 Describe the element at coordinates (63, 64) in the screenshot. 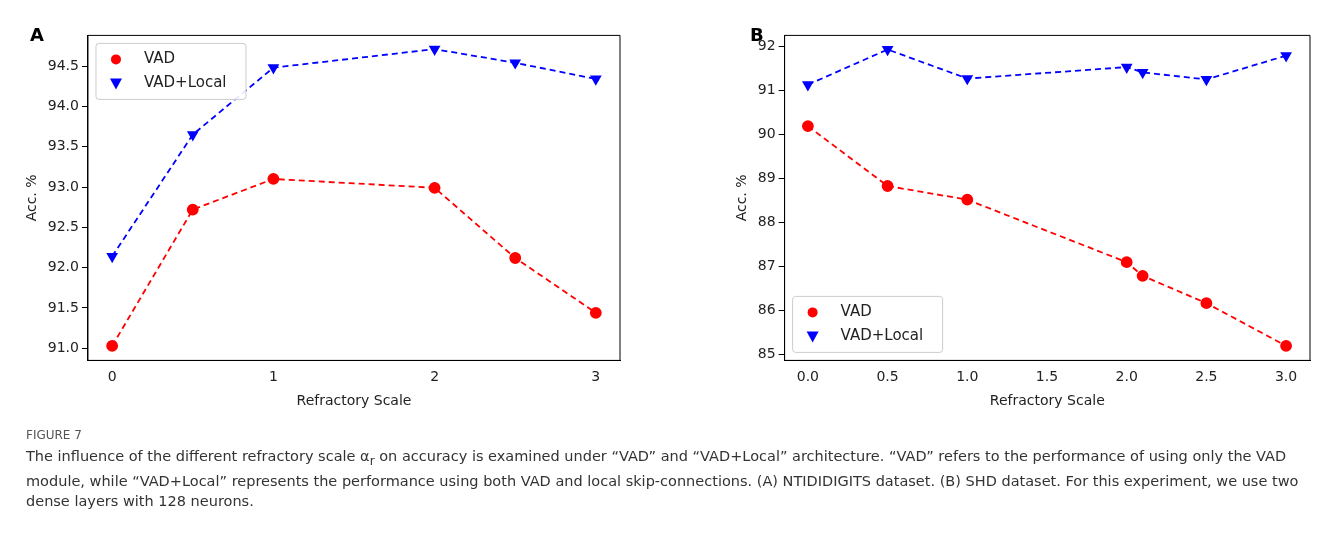

I see `y-tick-label: 94.5` at that location.